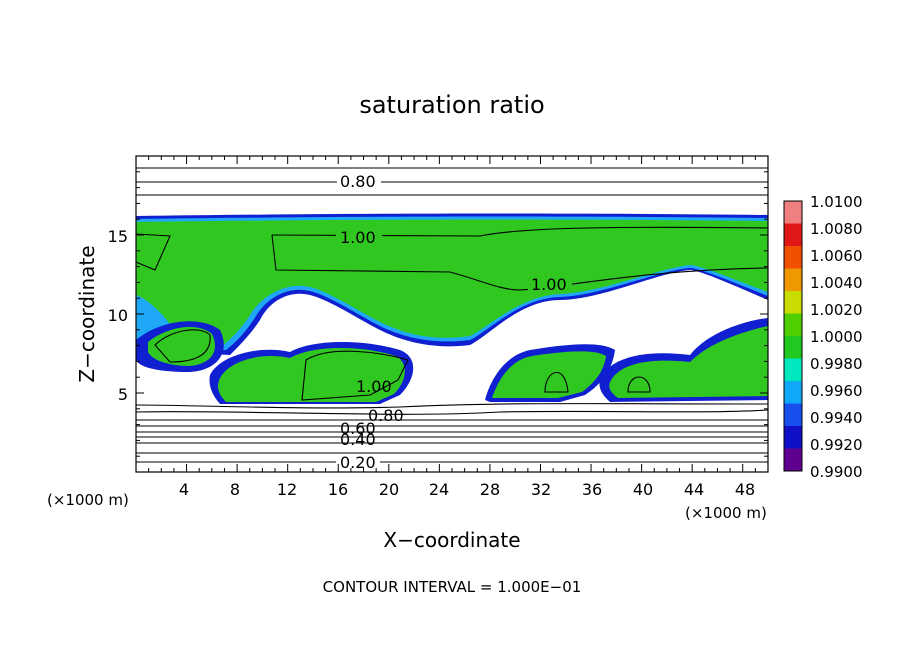 This screenshot has width=904, height=654. What do you see at coordinates (836, 256) in the screenshot?
I see `colorbar-label: 1.0060` at bounding box center [836, 256].